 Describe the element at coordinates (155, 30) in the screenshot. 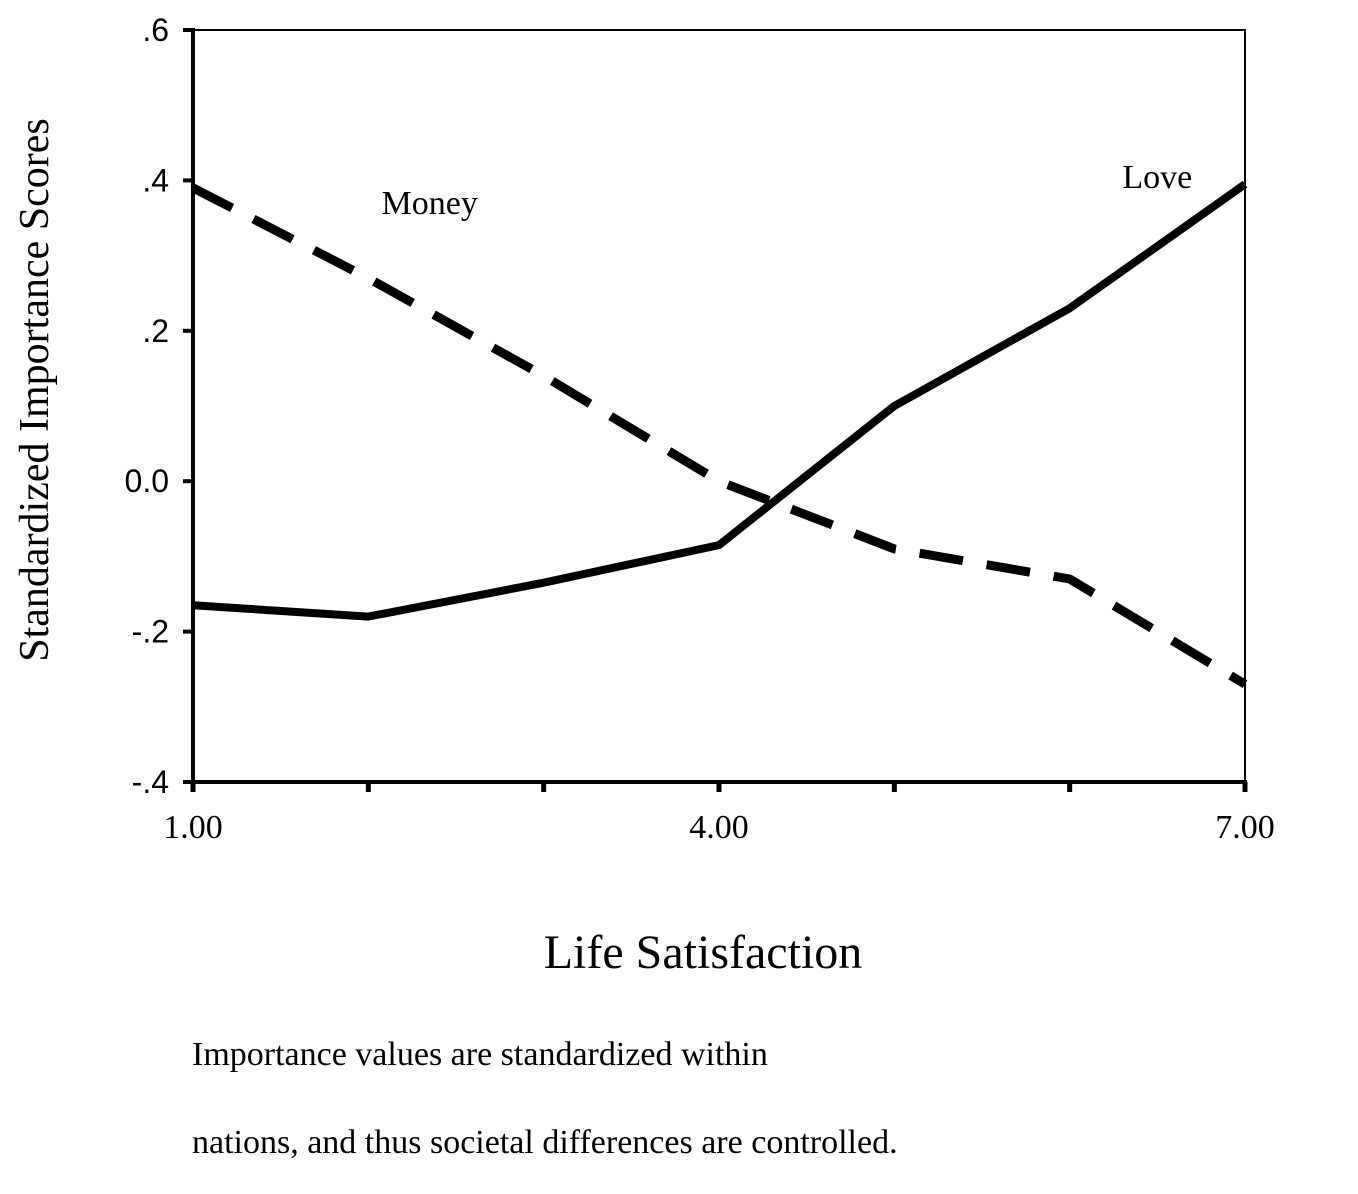

I see `y-tick-label: .6` at that location.